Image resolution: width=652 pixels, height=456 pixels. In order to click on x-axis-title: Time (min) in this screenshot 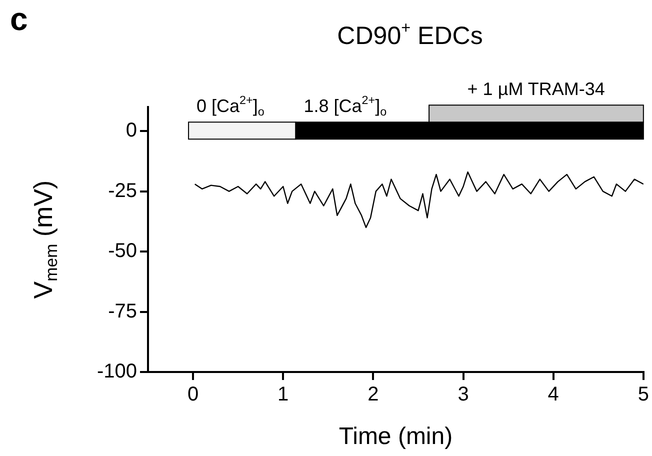, I will do `click(395, 436)`.